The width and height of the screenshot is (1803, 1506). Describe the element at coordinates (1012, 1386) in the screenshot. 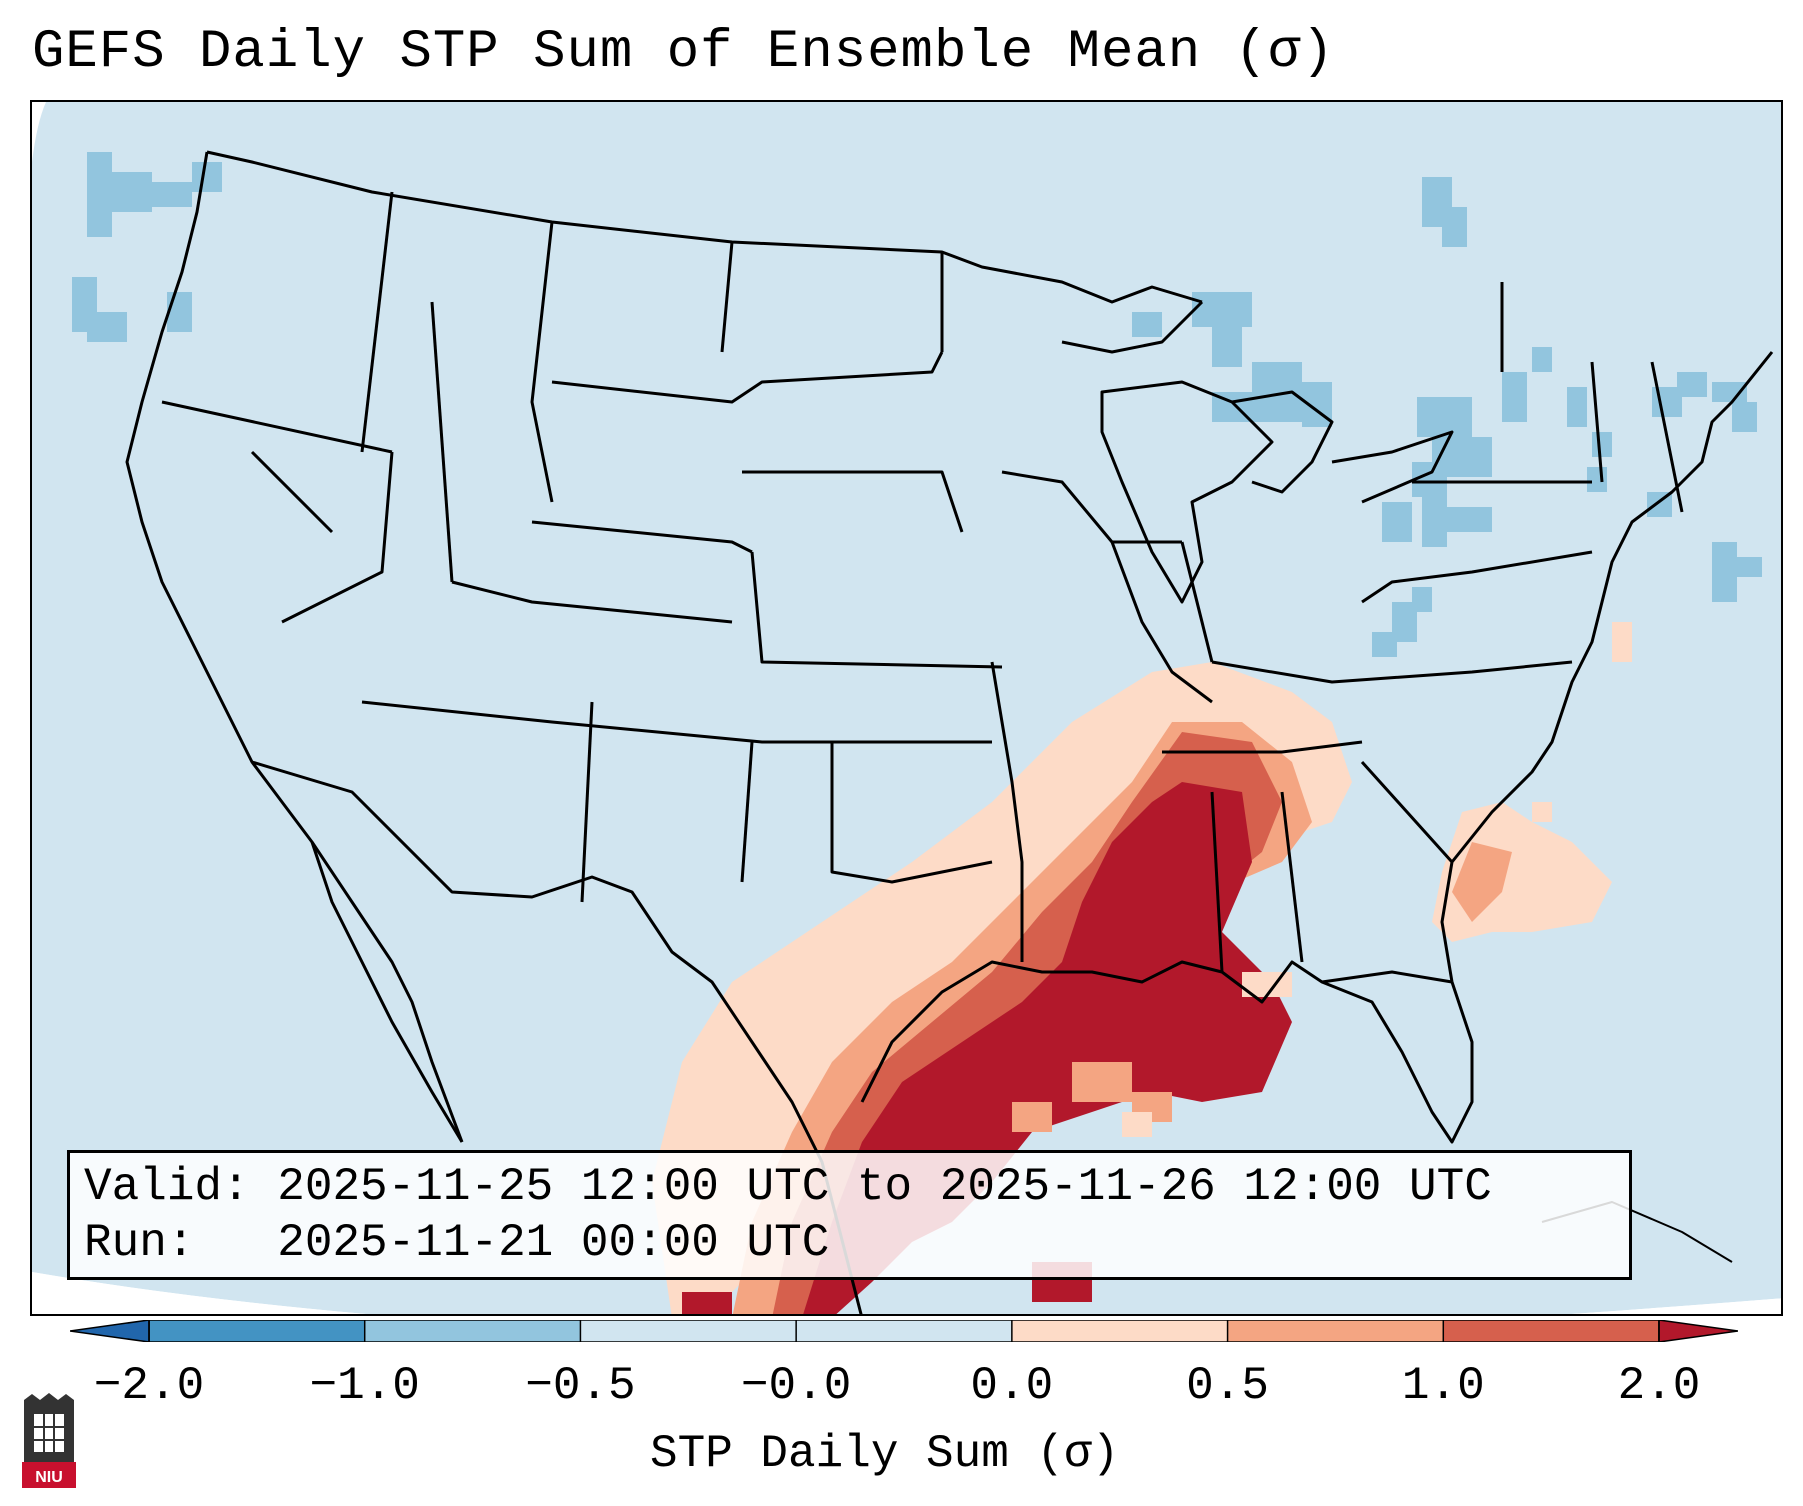

I see `colorbar-tick-label: 0.0` at that location.